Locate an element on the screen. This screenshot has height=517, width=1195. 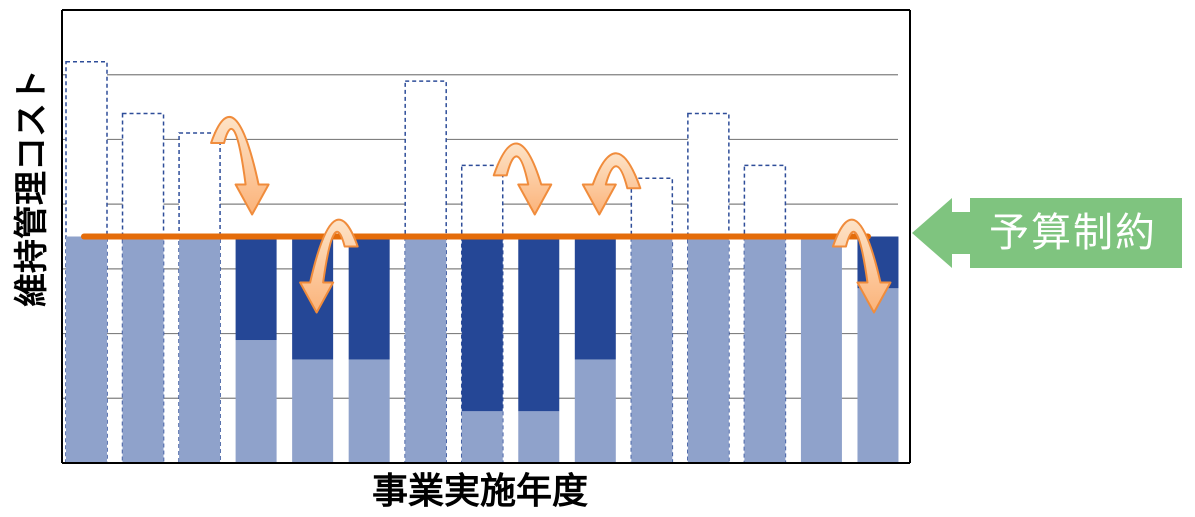
left-arrow-icon is located at coordinates (1047, 233).